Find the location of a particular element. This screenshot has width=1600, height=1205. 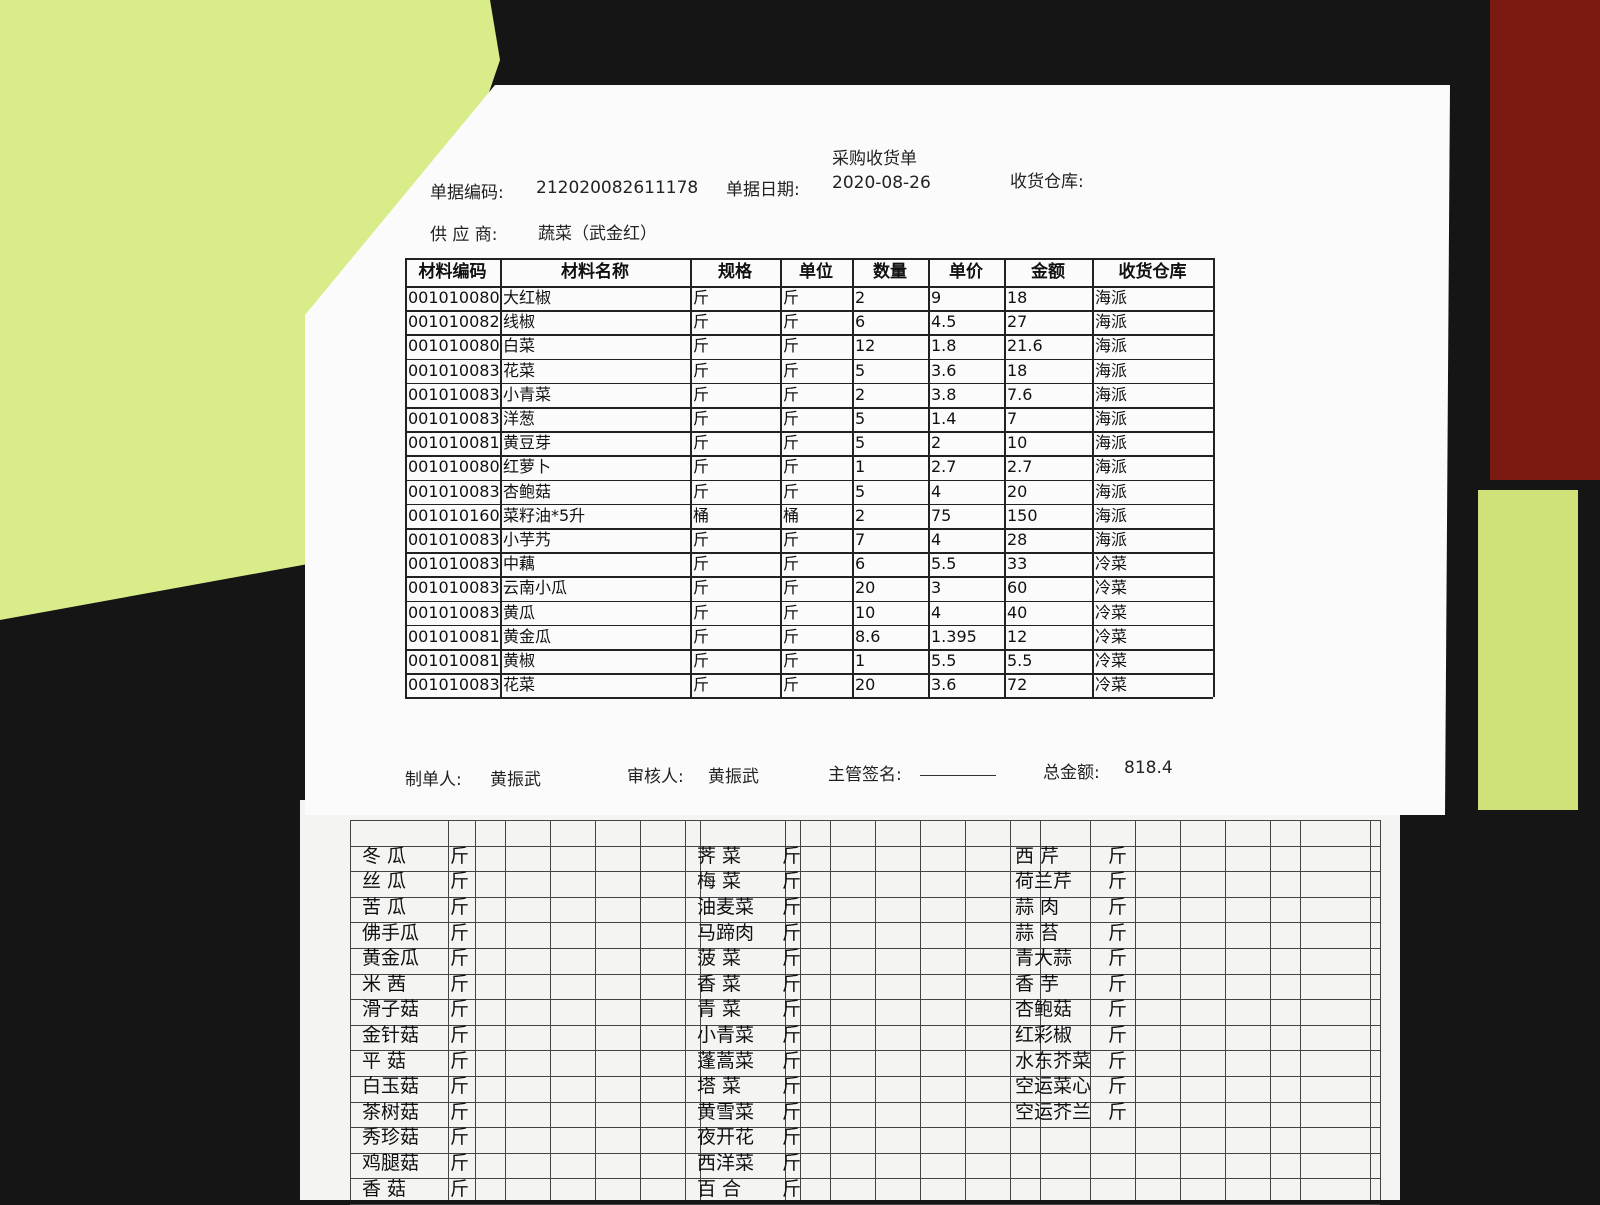

table-cell: 花菜 is located at coordinates (519, 370).